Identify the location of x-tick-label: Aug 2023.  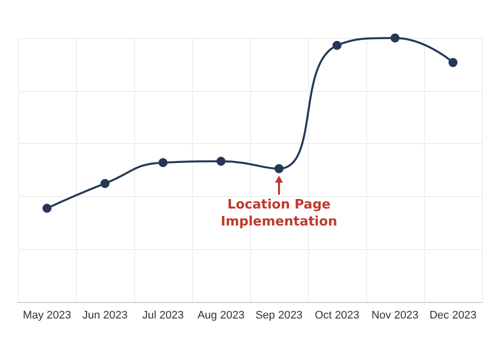
(221, 316).